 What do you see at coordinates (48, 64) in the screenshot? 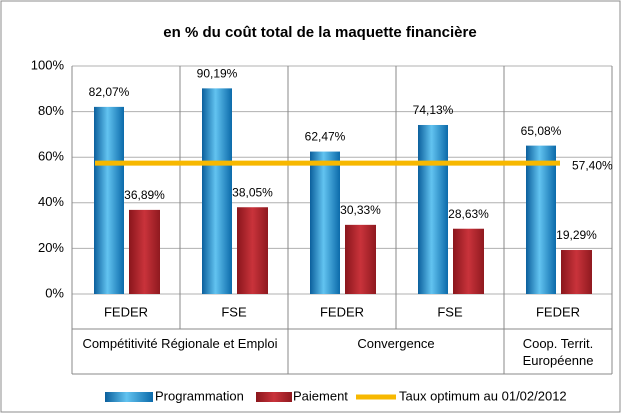
I see `y-tick-label: 100%` at bounding box center [48, 64].